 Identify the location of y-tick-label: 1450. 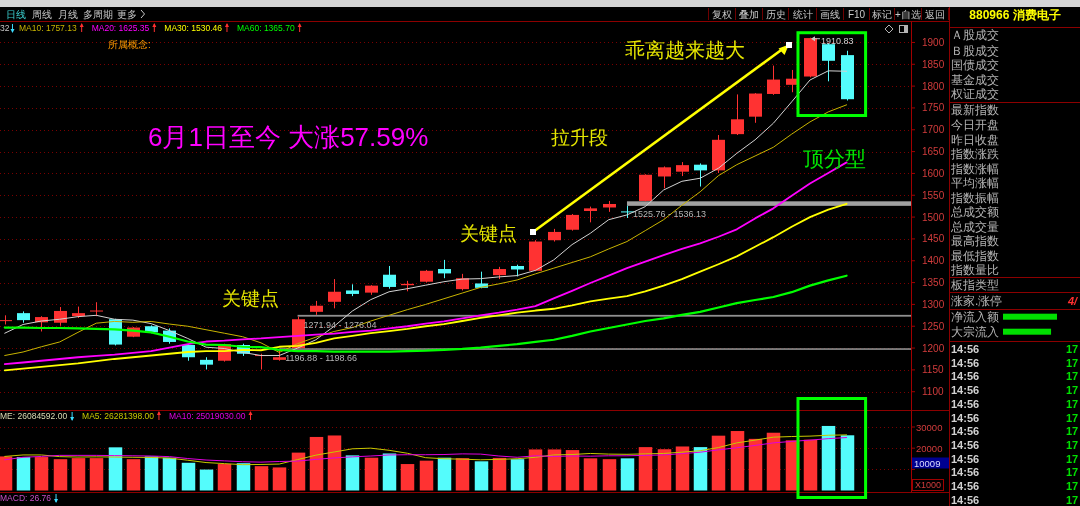
(933, 239).